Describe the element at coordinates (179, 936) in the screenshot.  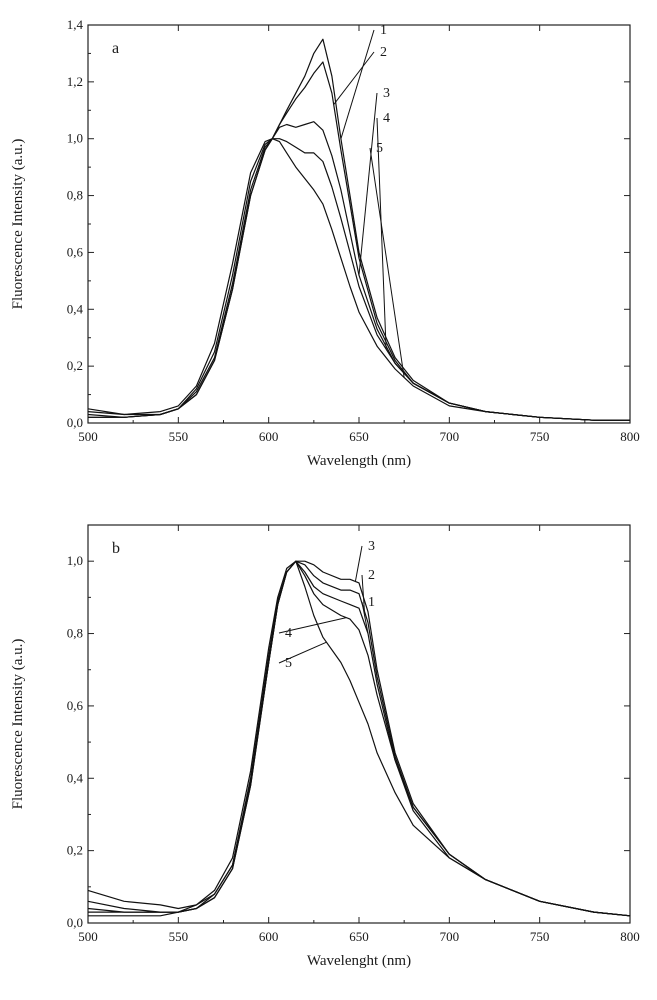
I see `panel-b-x-tick-label: 550` at that location.